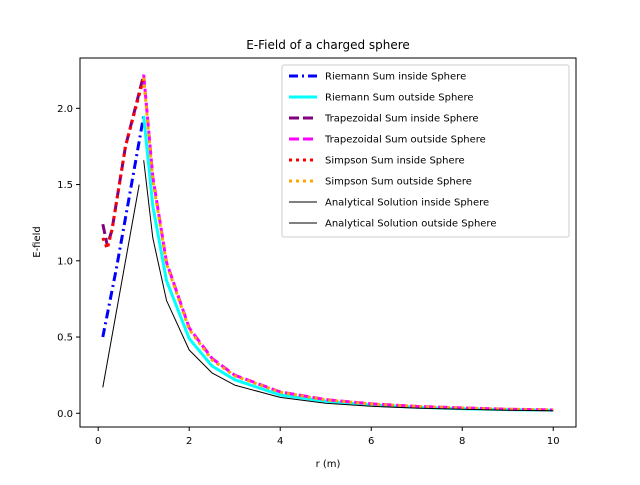  What do you see at coordinates (328, 464) in the screenshot?
I see `x-axis-label: r (m)` at bounding box center [328, 464].